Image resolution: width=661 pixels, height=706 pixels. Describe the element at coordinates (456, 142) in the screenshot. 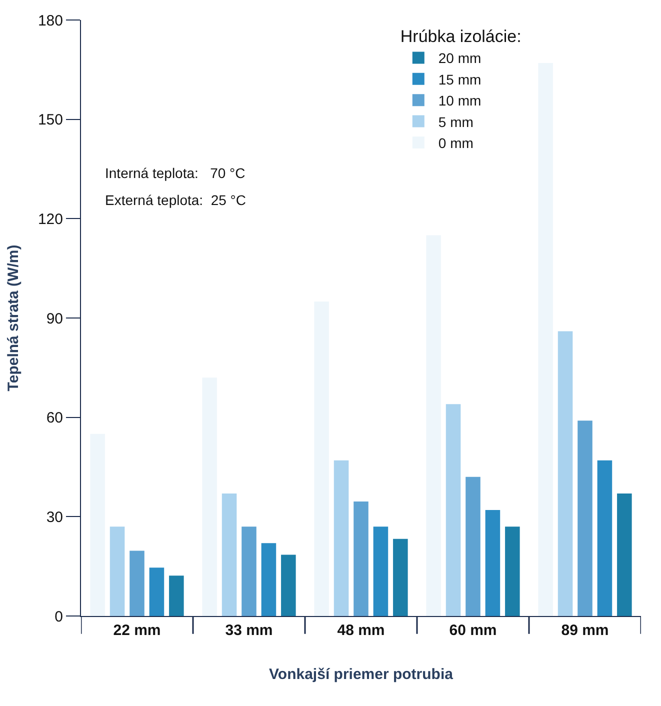

I see `legend-label: 0 mm` at that location.